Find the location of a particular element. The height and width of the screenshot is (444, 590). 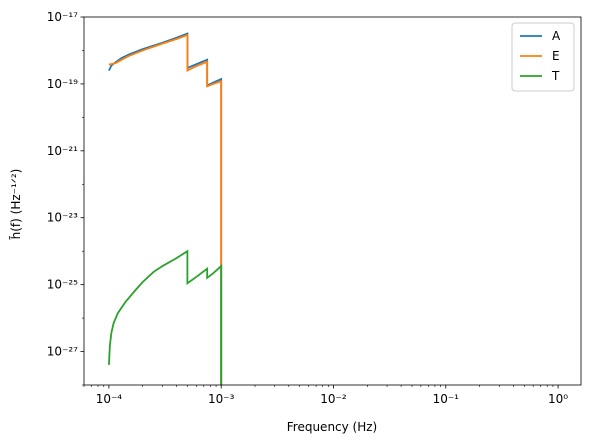

x-axis: 10⁻⁴ 10⁻³ 10⁻² 10⁻¹ 10⁰ is located at coordinates (325, 395).